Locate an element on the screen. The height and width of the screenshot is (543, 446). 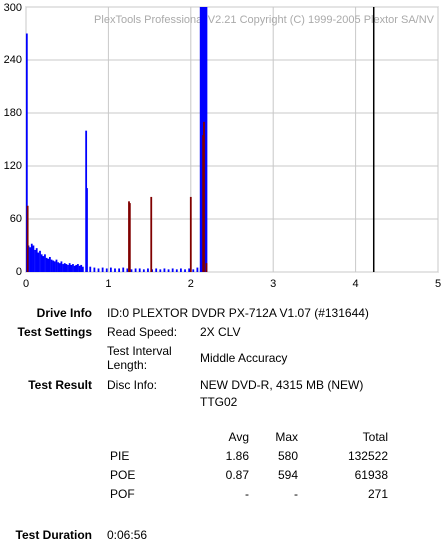
y-tick-label: 240 is located at coordinates (13, 60).